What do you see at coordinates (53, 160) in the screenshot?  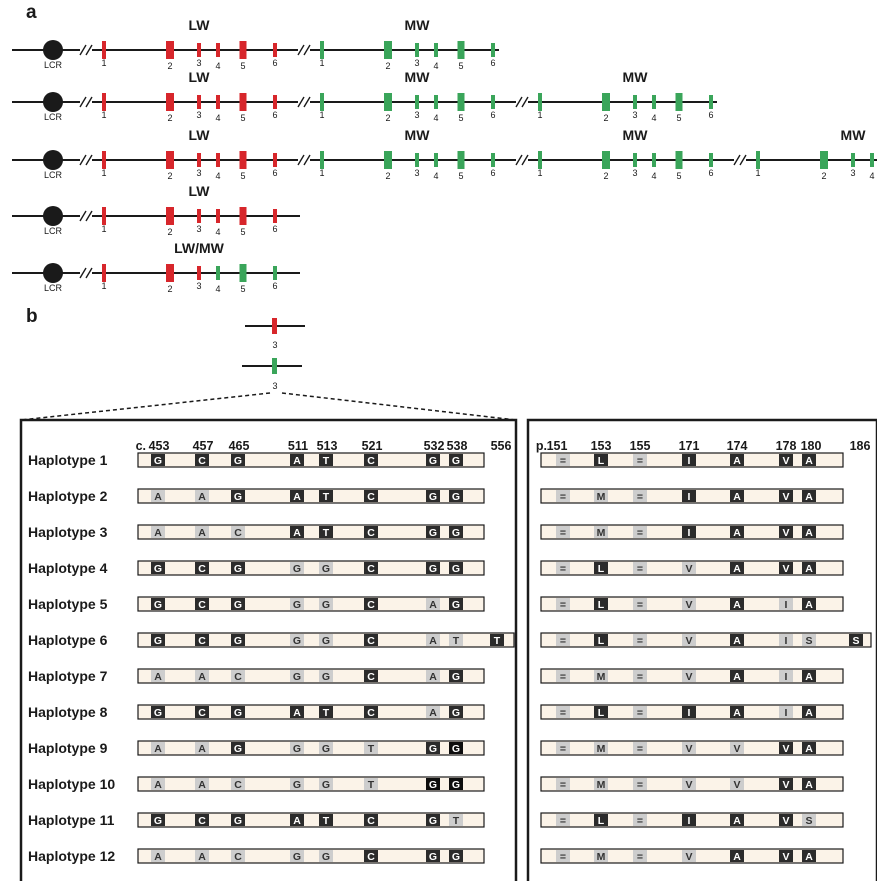 I see `lcr-element` at bounding box center [53, 160].